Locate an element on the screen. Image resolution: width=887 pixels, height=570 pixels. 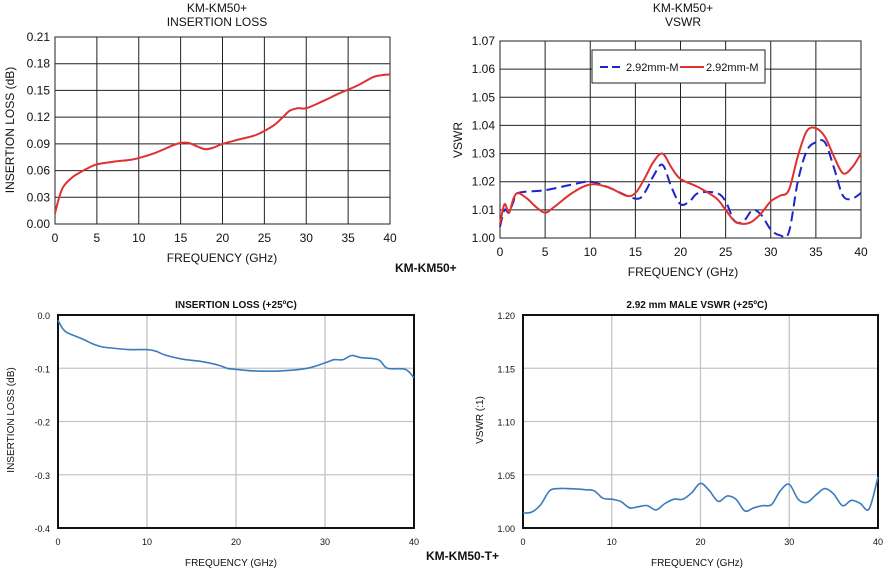
y-tick-label: 1.06 is located at coordinates (484, 69).